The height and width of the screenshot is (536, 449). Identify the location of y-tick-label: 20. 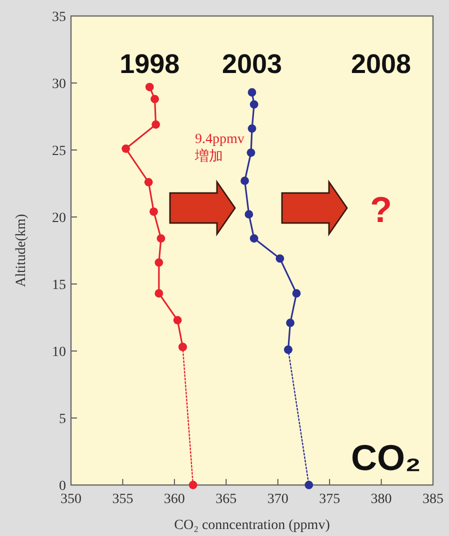
(59, 218).